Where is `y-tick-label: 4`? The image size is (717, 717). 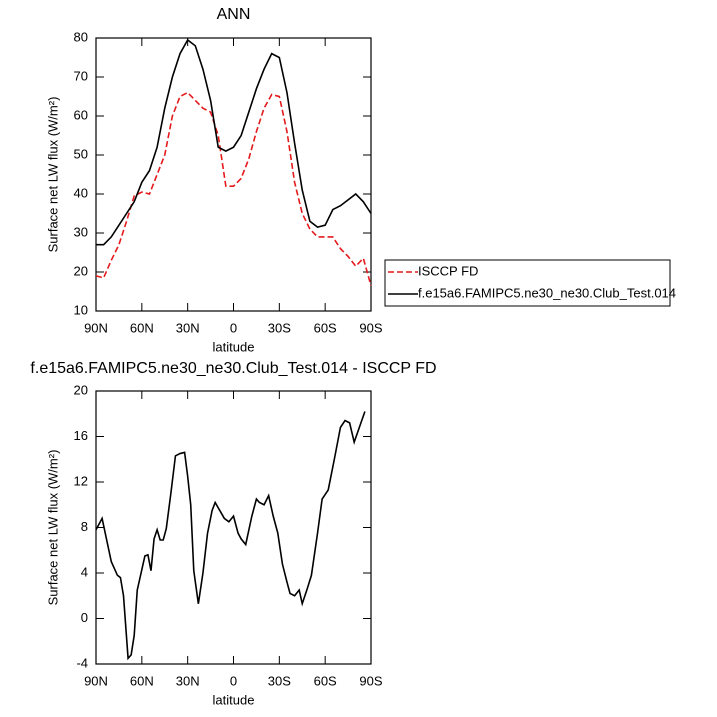 y-tick-label: 4 is located at coordinates (84, 571).